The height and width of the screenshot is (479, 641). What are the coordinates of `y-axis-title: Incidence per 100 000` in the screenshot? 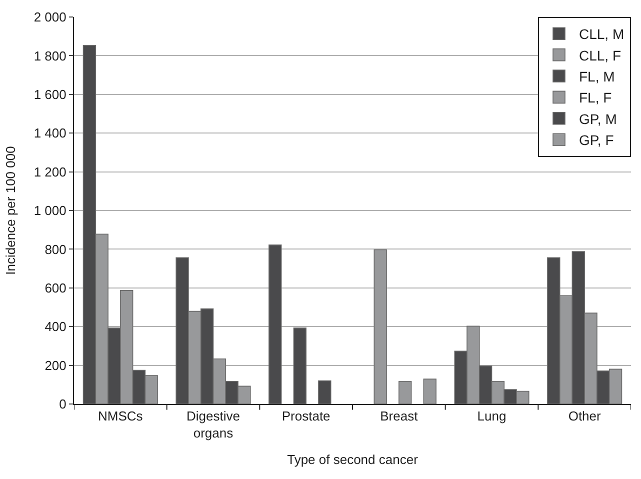 It's located at (10, 210).